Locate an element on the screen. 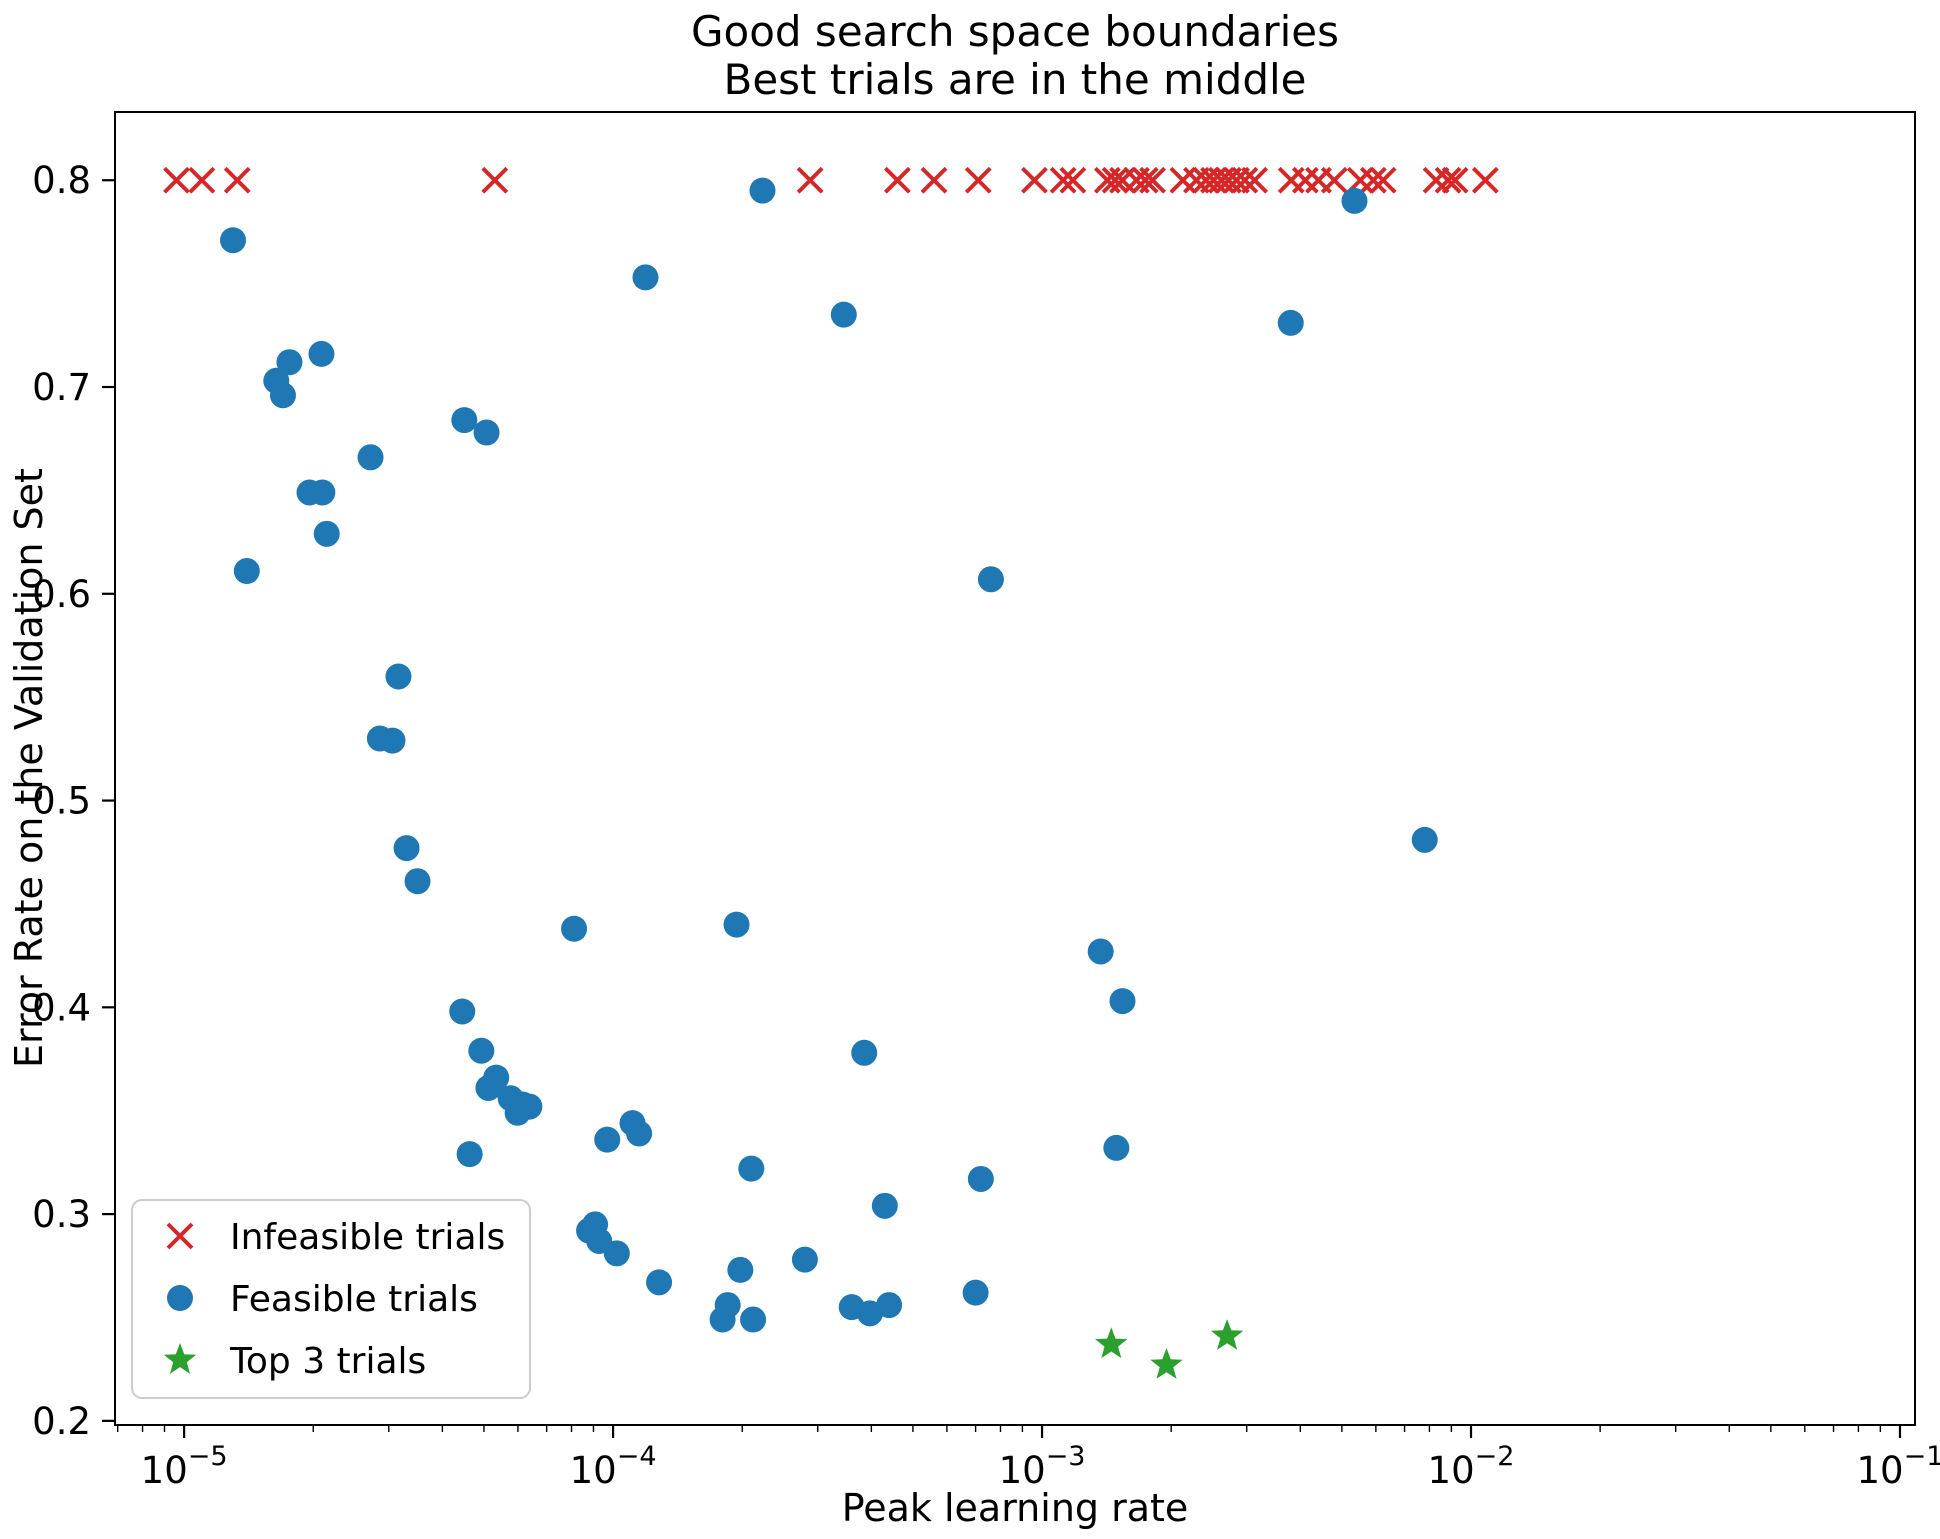 The image size is (1940, 1539). star-legend-icon is located at coordinates (180, 1358).